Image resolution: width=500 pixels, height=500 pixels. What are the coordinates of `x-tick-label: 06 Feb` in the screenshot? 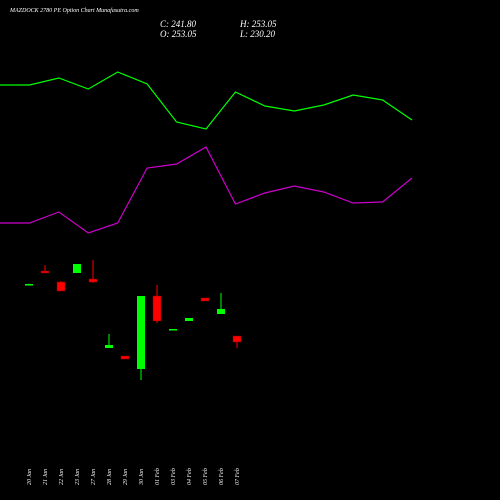 It's located at (222, 476).